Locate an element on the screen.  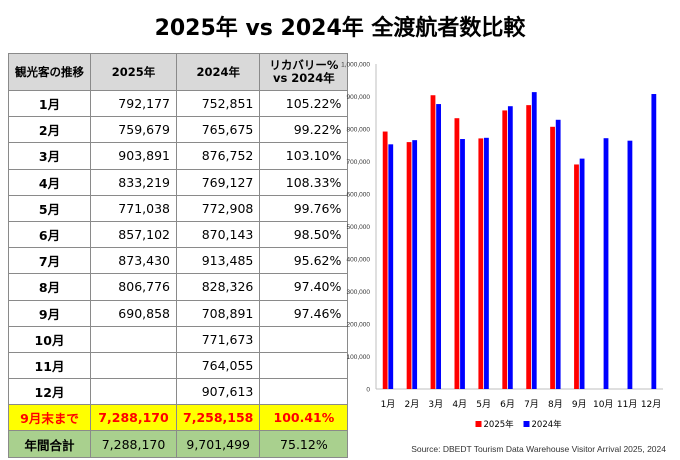
table-row: 4月 833,219 769,127 108.33% is located at coordinates (178, 182).